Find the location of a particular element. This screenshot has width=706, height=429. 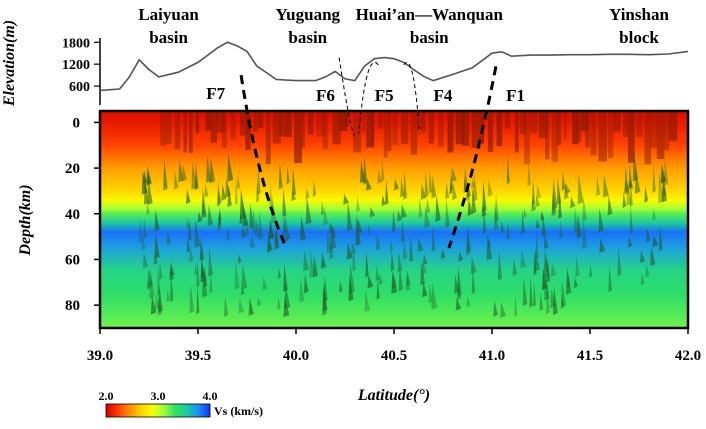

fault-label: F7 is located at coordinates (215, 93).